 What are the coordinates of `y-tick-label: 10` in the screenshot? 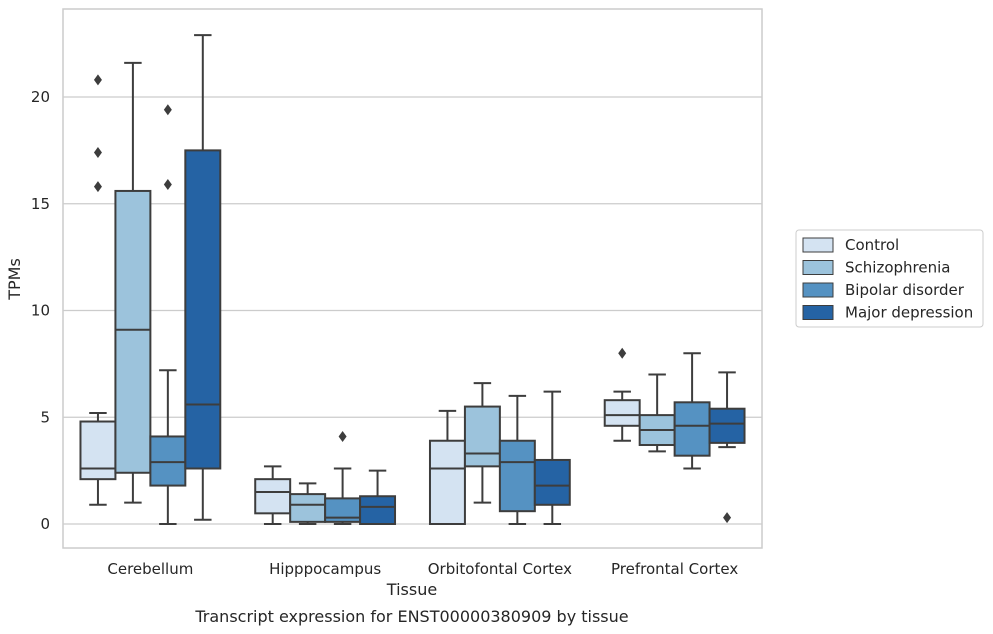 It's located at (40, 311).